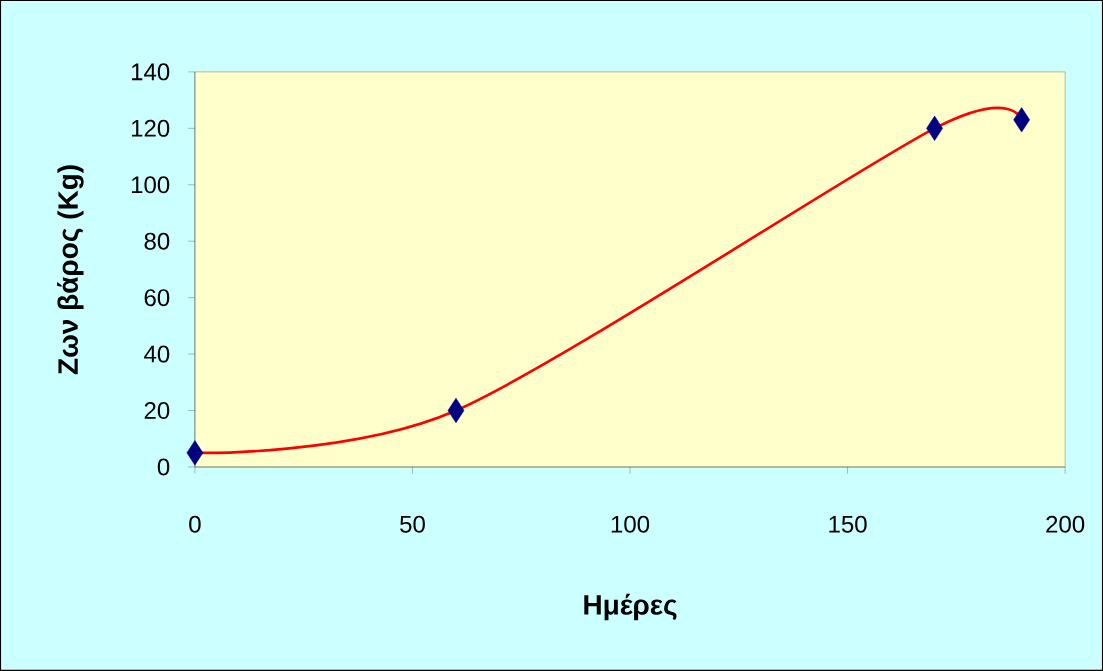 This screenshot has height=671, width=1103. What do you see at coordinates (412, 524) in the screenshot?
I see `x-tick-label: 50` at bounding box center [412, 524].